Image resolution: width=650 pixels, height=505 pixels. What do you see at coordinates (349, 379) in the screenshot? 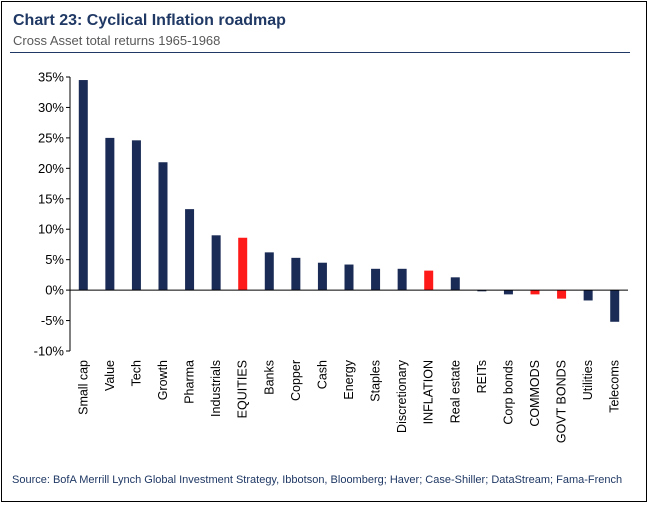
I see `x-tick-label: Energy` at bounding box center [349, 379].